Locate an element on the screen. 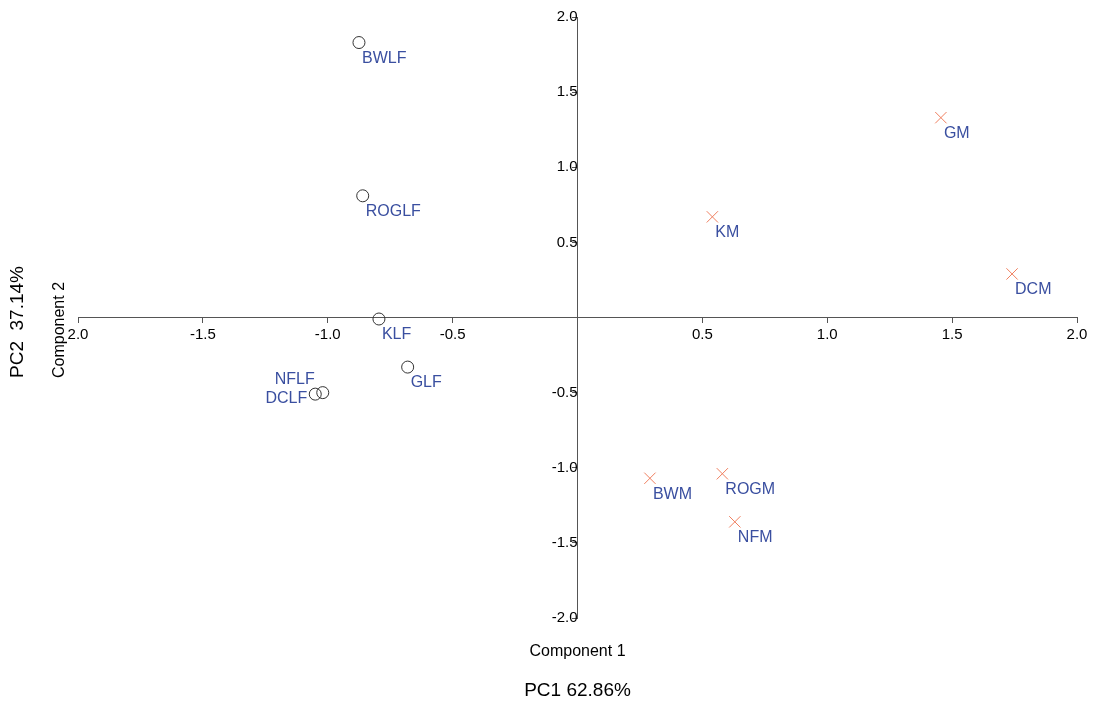  y-axis-title: Component 2 is located at coordinates (59, 330).